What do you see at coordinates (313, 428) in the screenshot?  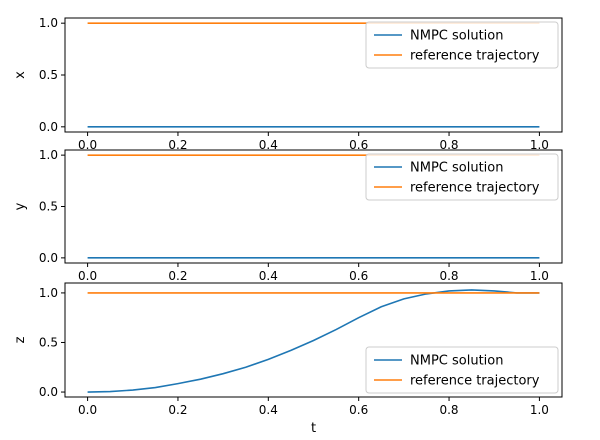 I see `x-axis-label: t` at bounding box center [313, 428].